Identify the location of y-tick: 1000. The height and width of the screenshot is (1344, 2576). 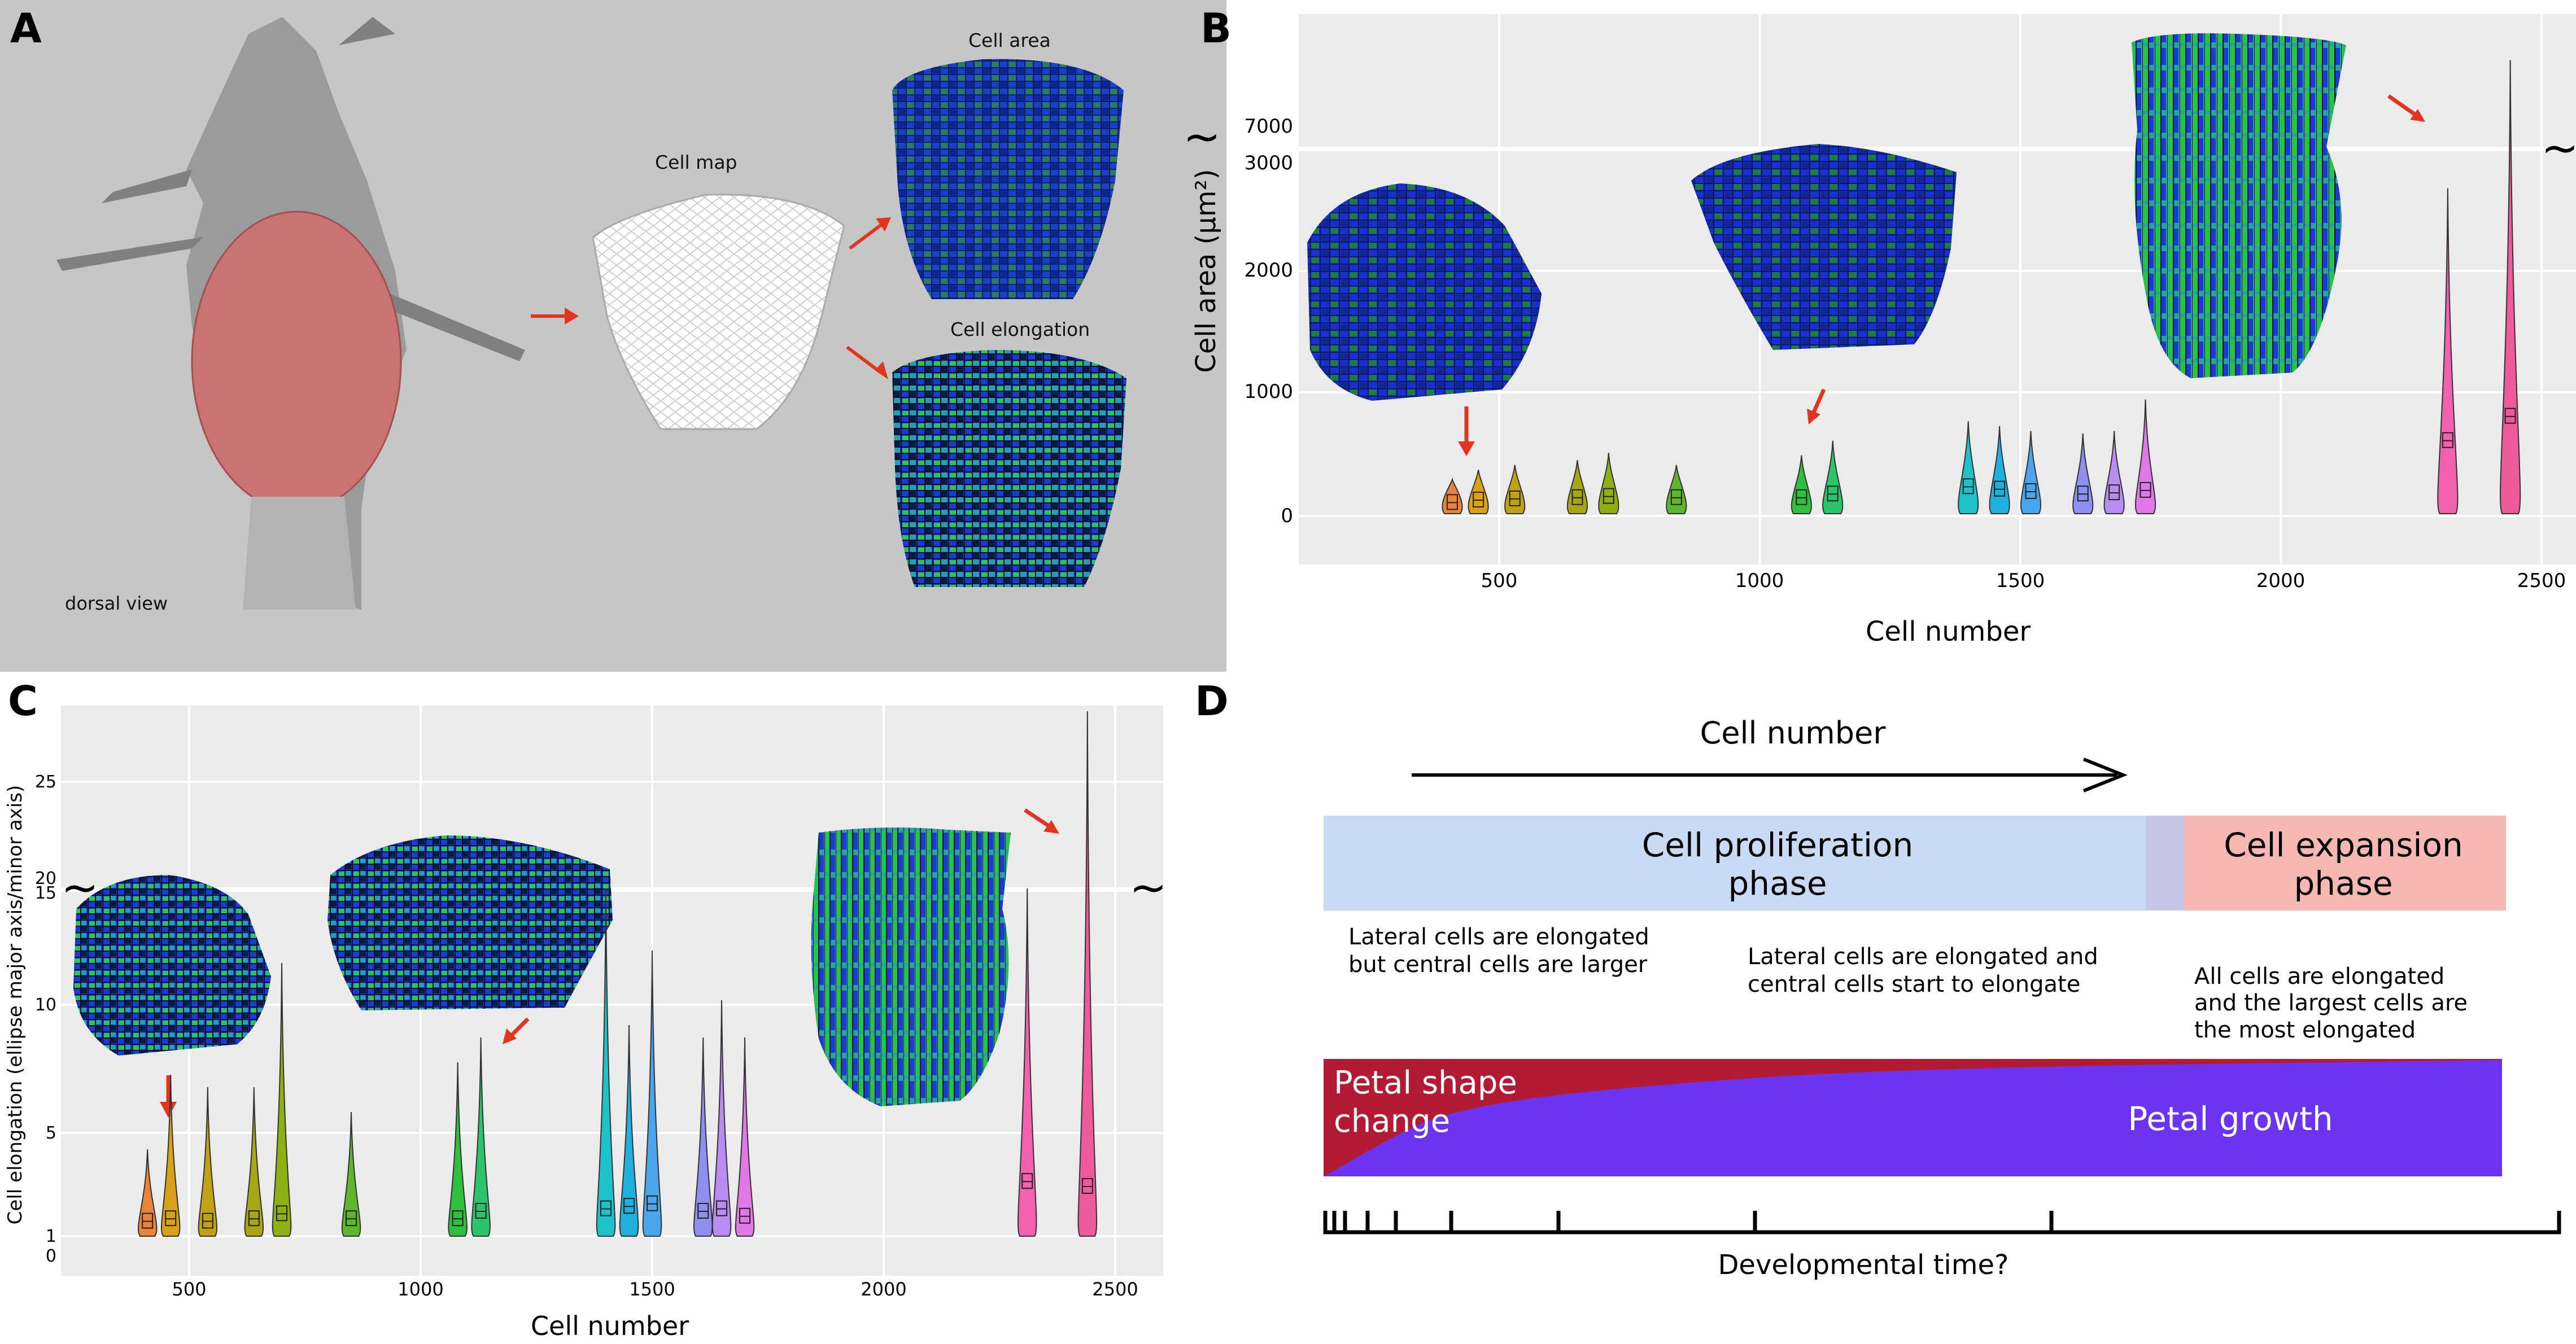
(1269, 391).